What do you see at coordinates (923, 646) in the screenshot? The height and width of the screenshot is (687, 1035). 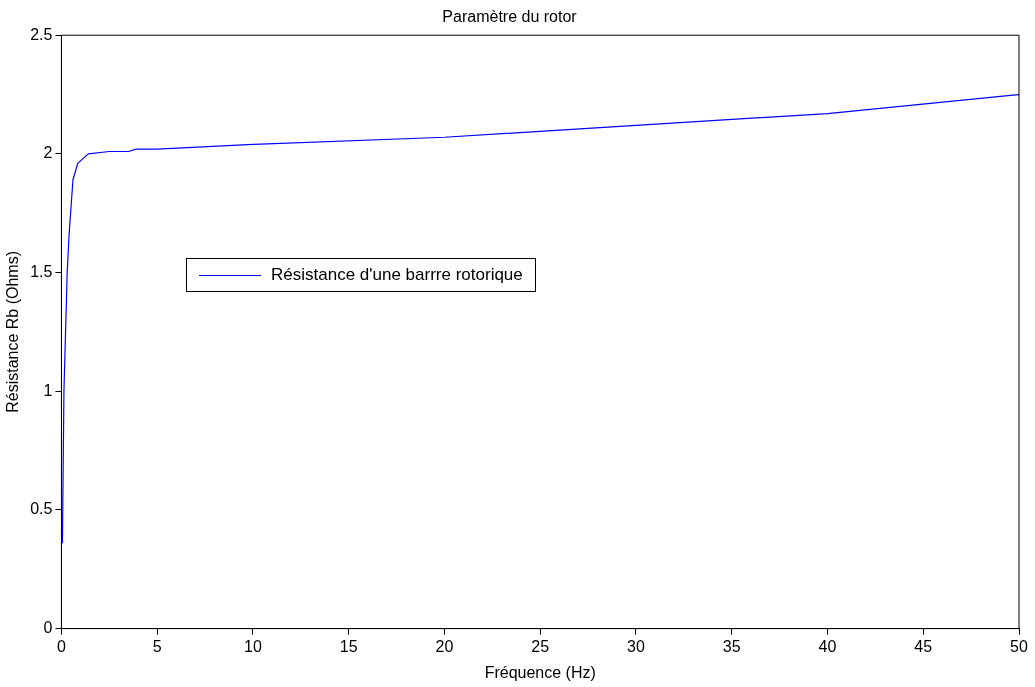 I see `x-tick-label: 45` at bounding box center [923, 646].